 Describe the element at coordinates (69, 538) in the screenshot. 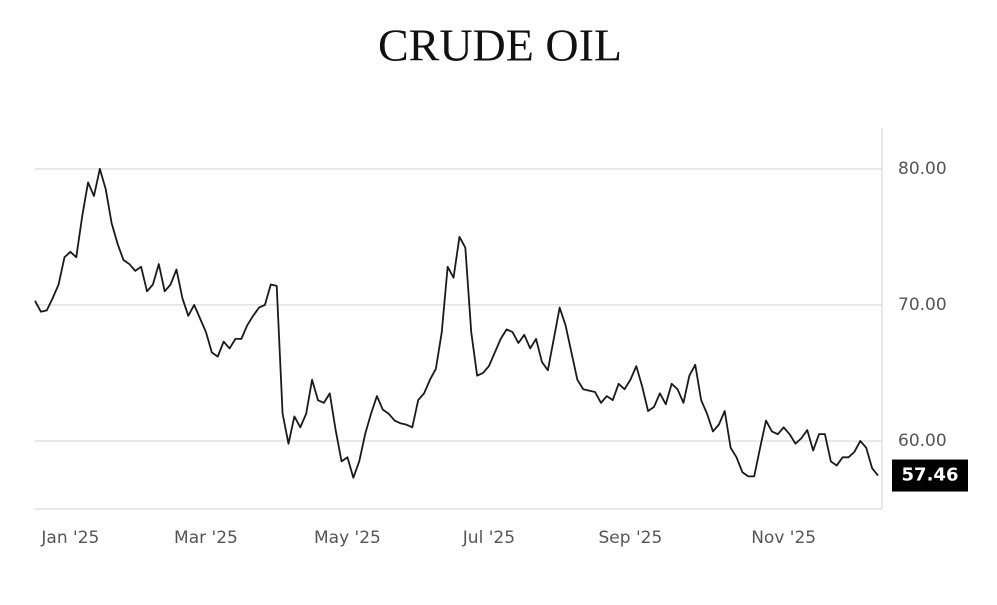

I see `x-tick-label: Jan '25` at that location.